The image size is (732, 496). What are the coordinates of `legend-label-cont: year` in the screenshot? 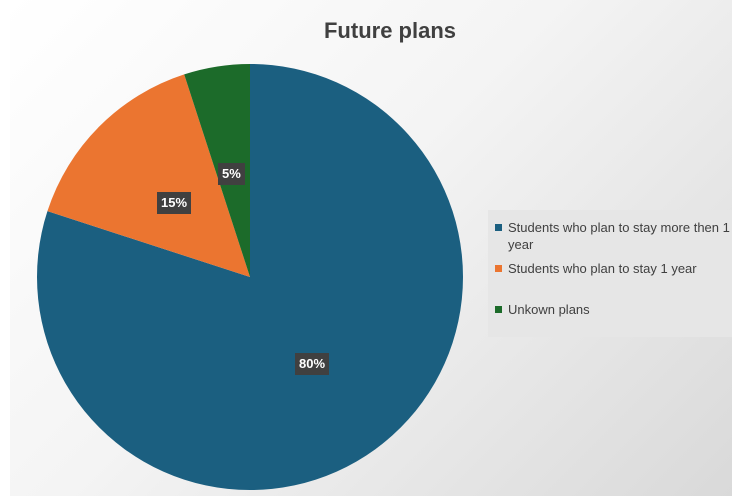 It's located at (521, 244).